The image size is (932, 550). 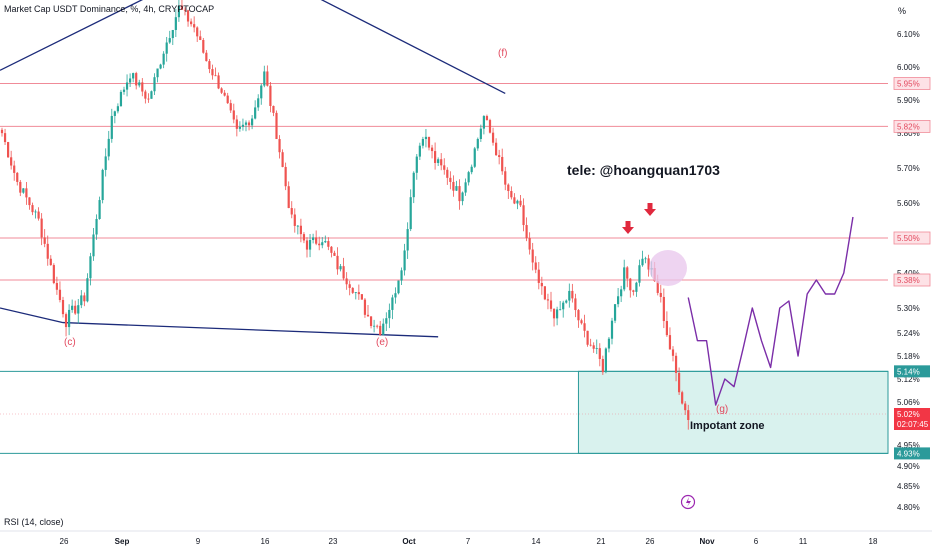 What do you see at coordinates (34, 522) in the screenshot?
I see `rsi-label: RSI (14, close)` at bounding box center [34, 522].